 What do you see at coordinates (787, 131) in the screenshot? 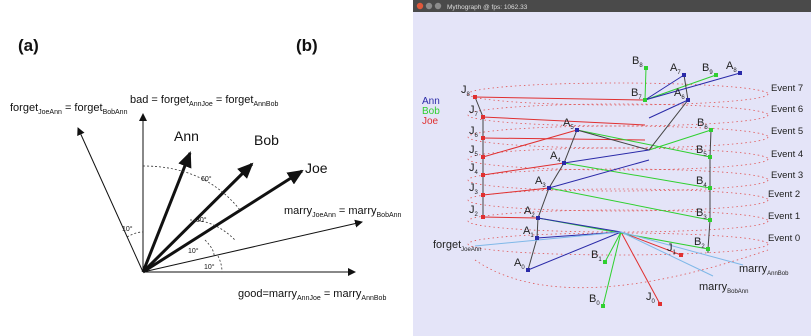
I see `event-label-5: Event 5` at bounding box center [787, 131].